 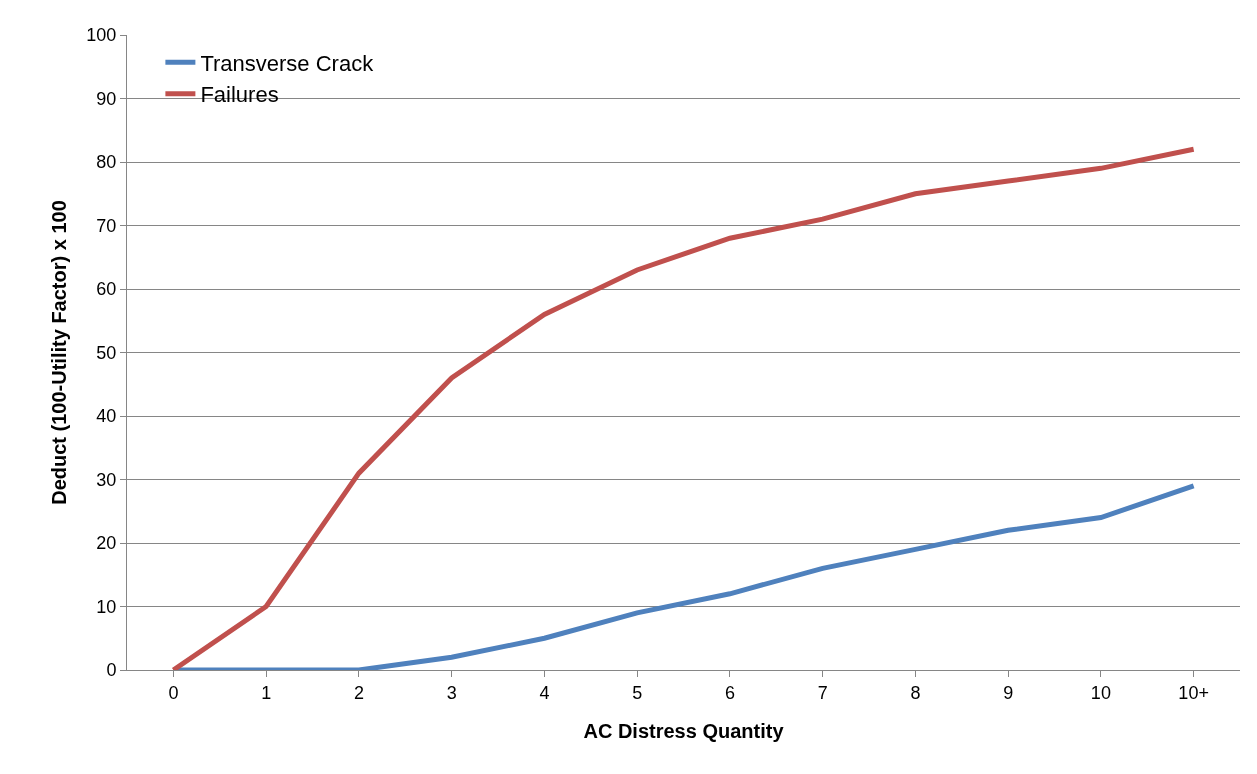 I want to click on y-tick-label: 20, so click(x=106, y=543).